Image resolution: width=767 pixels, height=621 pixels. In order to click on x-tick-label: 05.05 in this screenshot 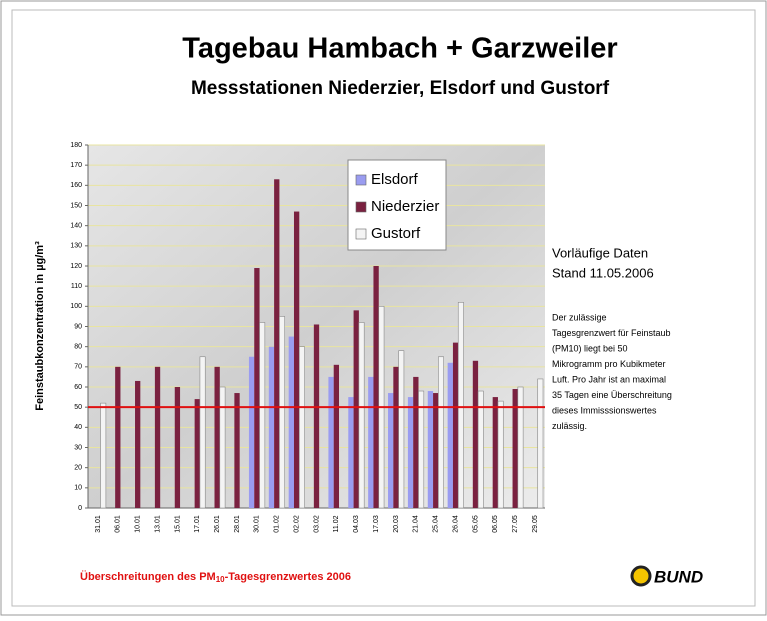, I will do `click(475, 524)`.